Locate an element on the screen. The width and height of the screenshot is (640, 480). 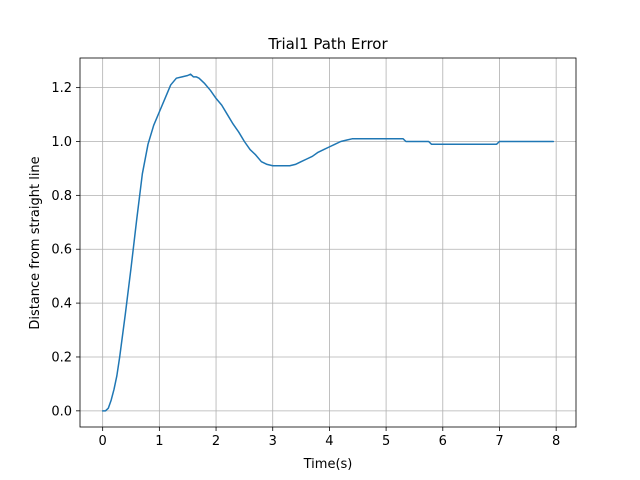
x-tick-label: 0 is located at coordinates (103, 441).